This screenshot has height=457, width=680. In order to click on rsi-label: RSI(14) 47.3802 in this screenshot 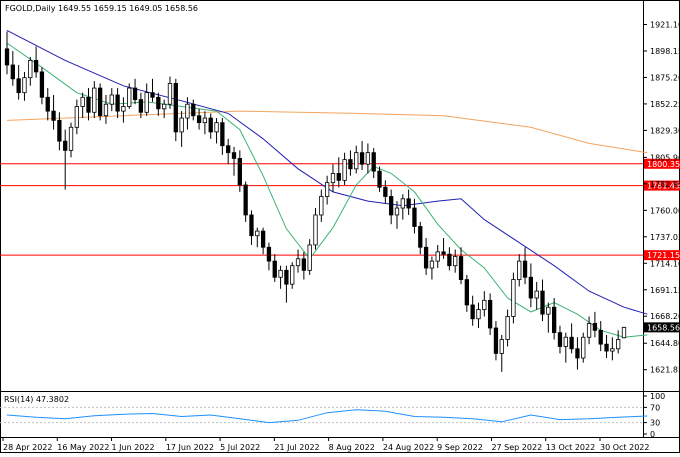, I will do `click(36, 399)`.